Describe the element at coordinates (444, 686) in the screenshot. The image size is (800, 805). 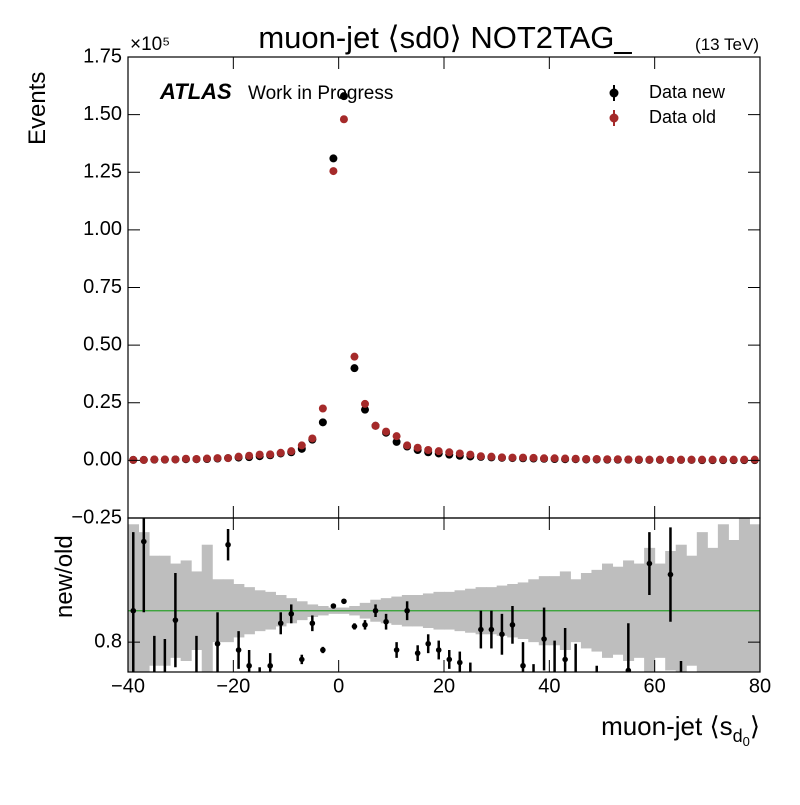
I see `x-tick-label: 20` at that location.